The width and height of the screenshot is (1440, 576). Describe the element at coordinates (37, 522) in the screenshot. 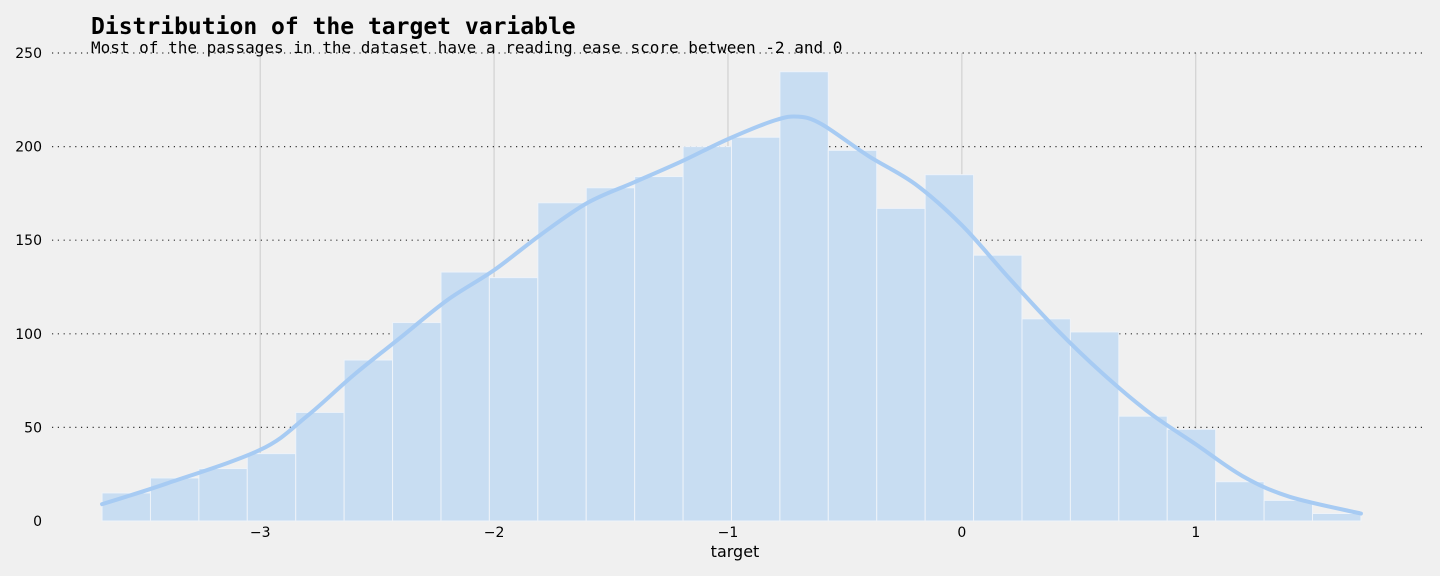

I see `y-tick-label: 0` at that location.